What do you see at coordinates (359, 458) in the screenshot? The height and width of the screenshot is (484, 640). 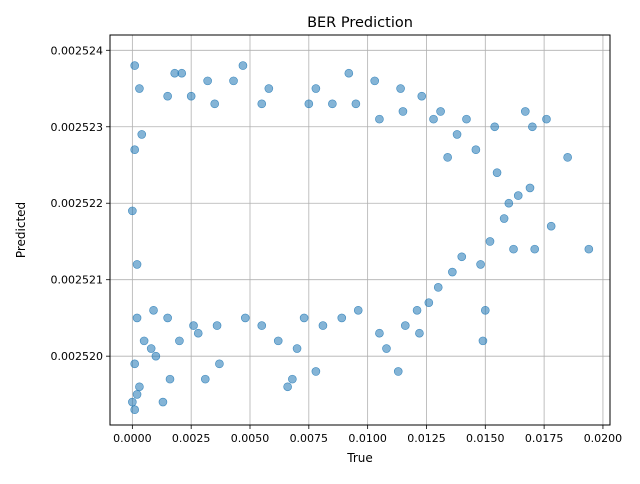 I see `x-axis-label: True` at bounding box center [359, 458].